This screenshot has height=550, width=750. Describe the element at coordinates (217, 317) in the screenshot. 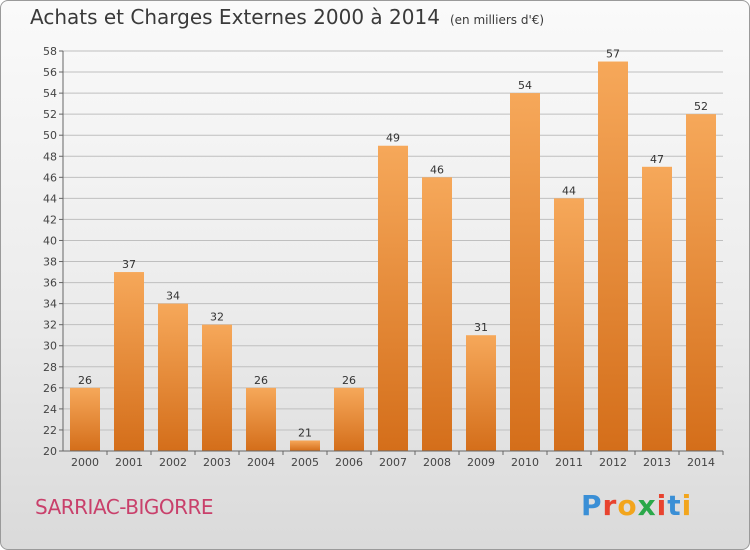

I see `data-label: 32` at that location.